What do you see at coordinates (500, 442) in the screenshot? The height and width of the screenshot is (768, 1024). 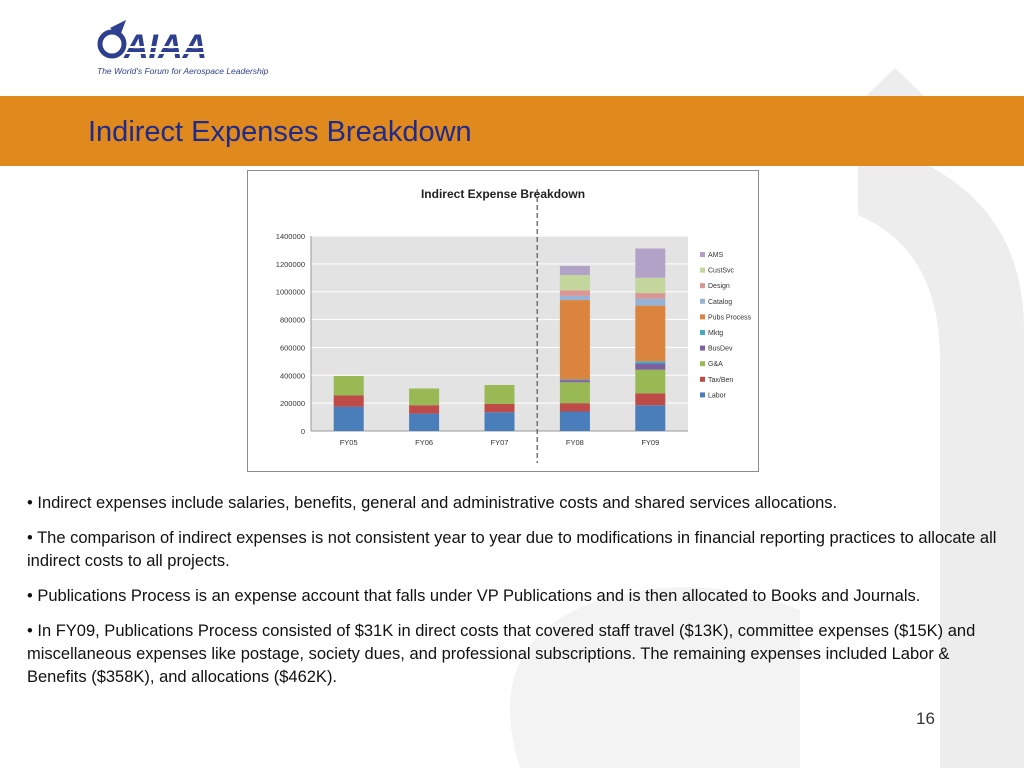 I see `x-tick-label: FY07` at bounding box center [500, 442].